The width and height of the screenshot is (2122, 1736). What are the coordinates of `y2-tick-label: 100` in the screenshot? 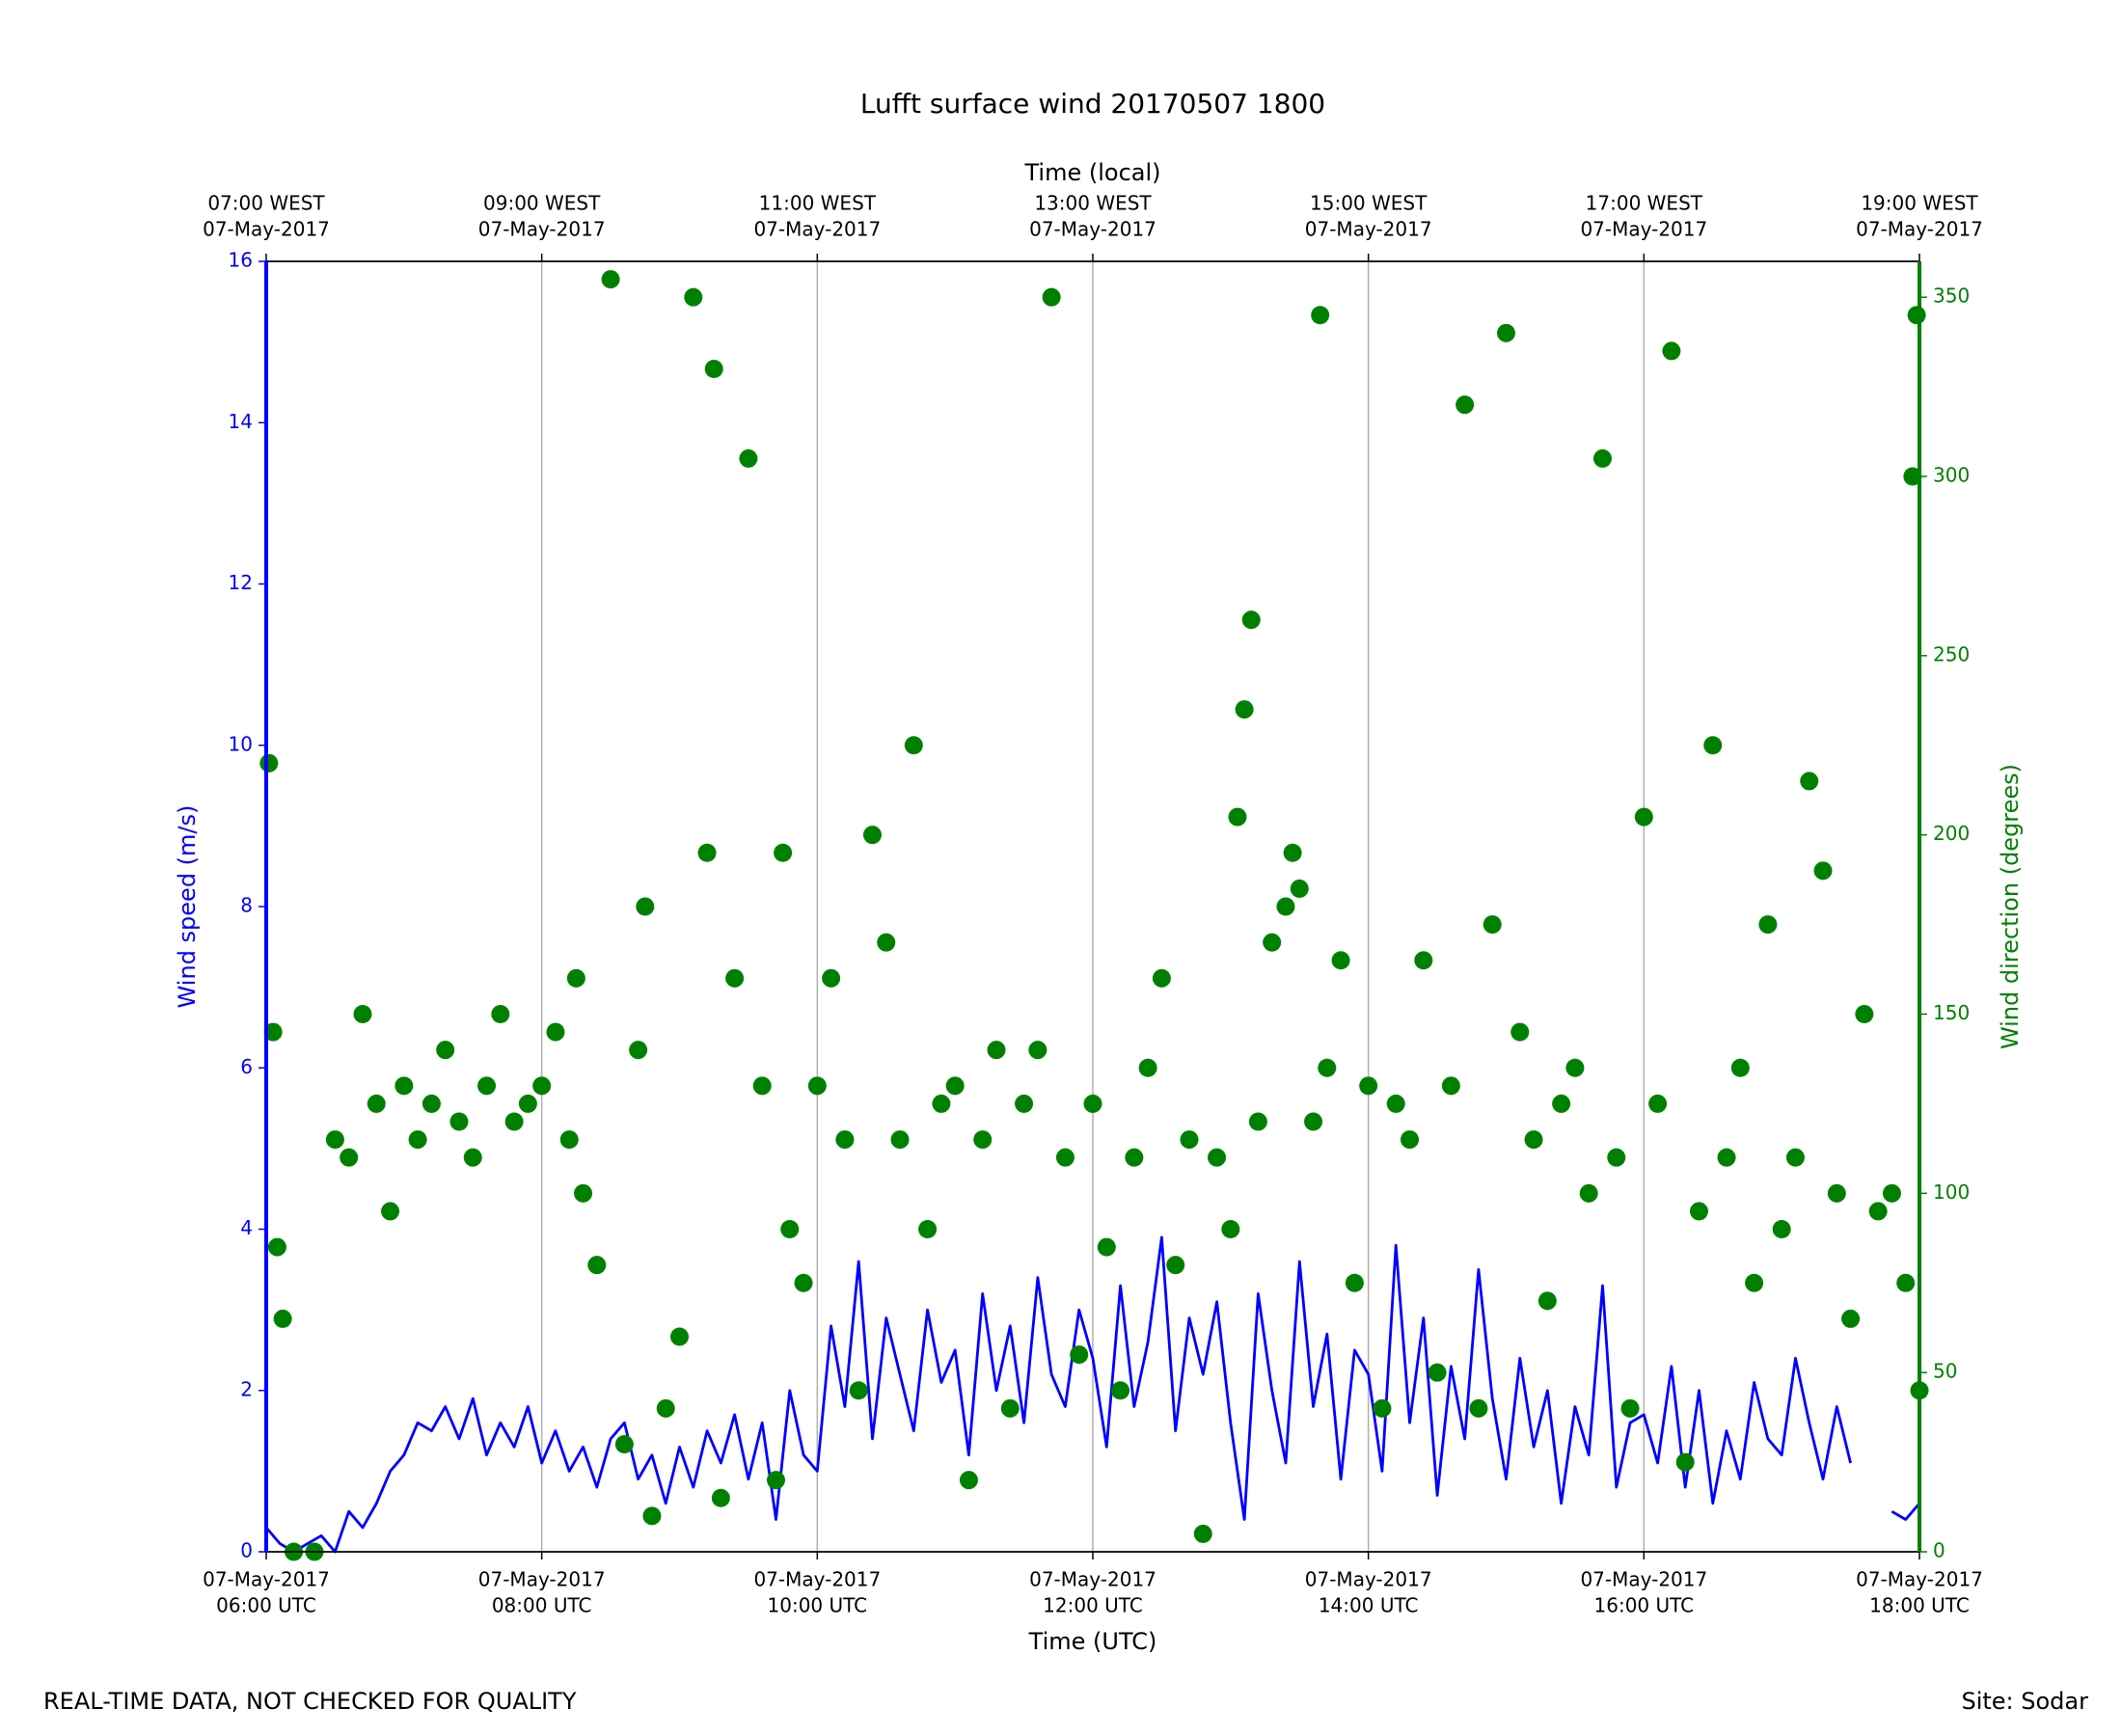 It's located at (1952, 1192).